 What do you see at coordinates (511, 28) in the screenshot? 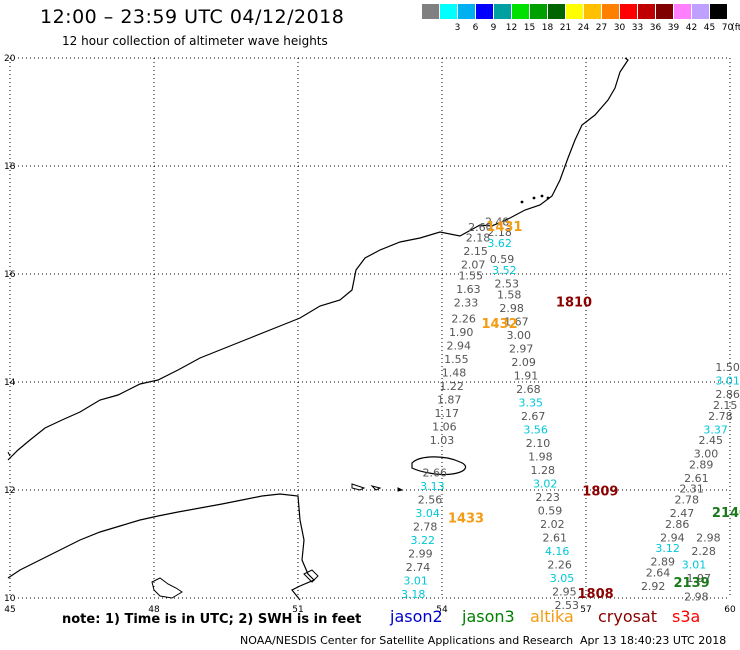
I see `scale-label: 12` at bounding box center [511, 28].